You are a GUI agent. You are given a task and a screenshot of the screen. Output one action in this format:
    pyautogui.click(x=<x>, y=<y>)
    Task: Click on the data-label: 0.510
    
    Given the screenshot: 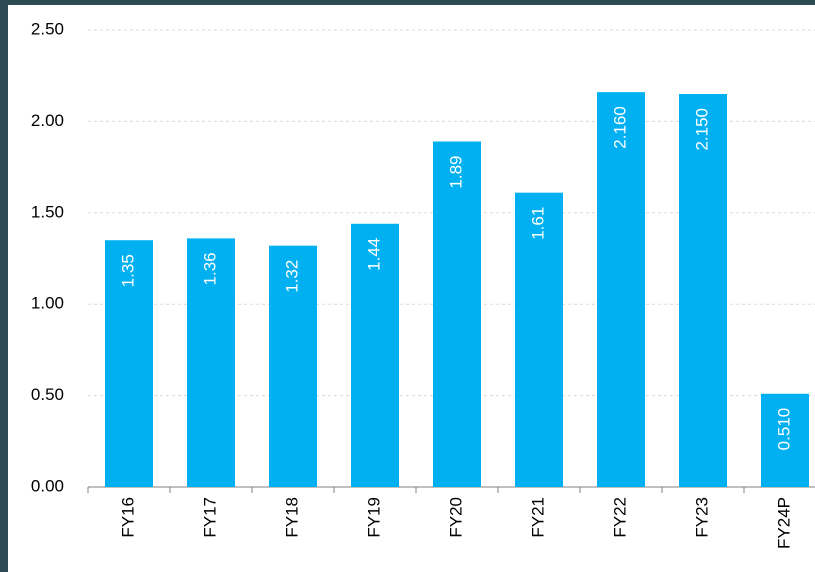 What is the action you would take?
    pyautogui.click(x=783, y=429)
    